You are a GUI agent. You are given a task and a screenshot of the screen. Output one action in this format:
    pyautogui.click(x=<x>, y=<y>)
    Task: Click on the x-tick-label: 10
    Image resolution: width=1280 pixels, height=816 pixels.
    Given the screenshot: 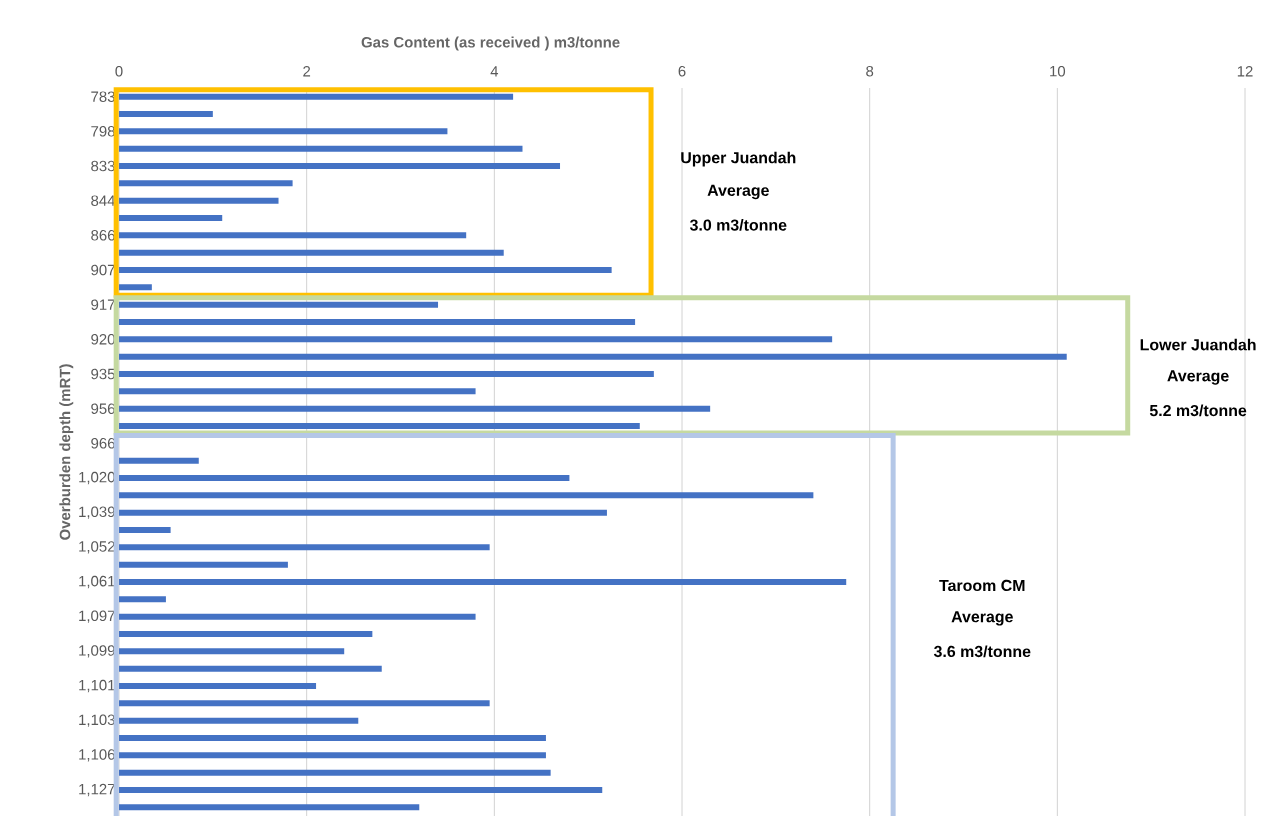 What is the action you would take?
    pyautogui.click(x=1058, y=71)
    